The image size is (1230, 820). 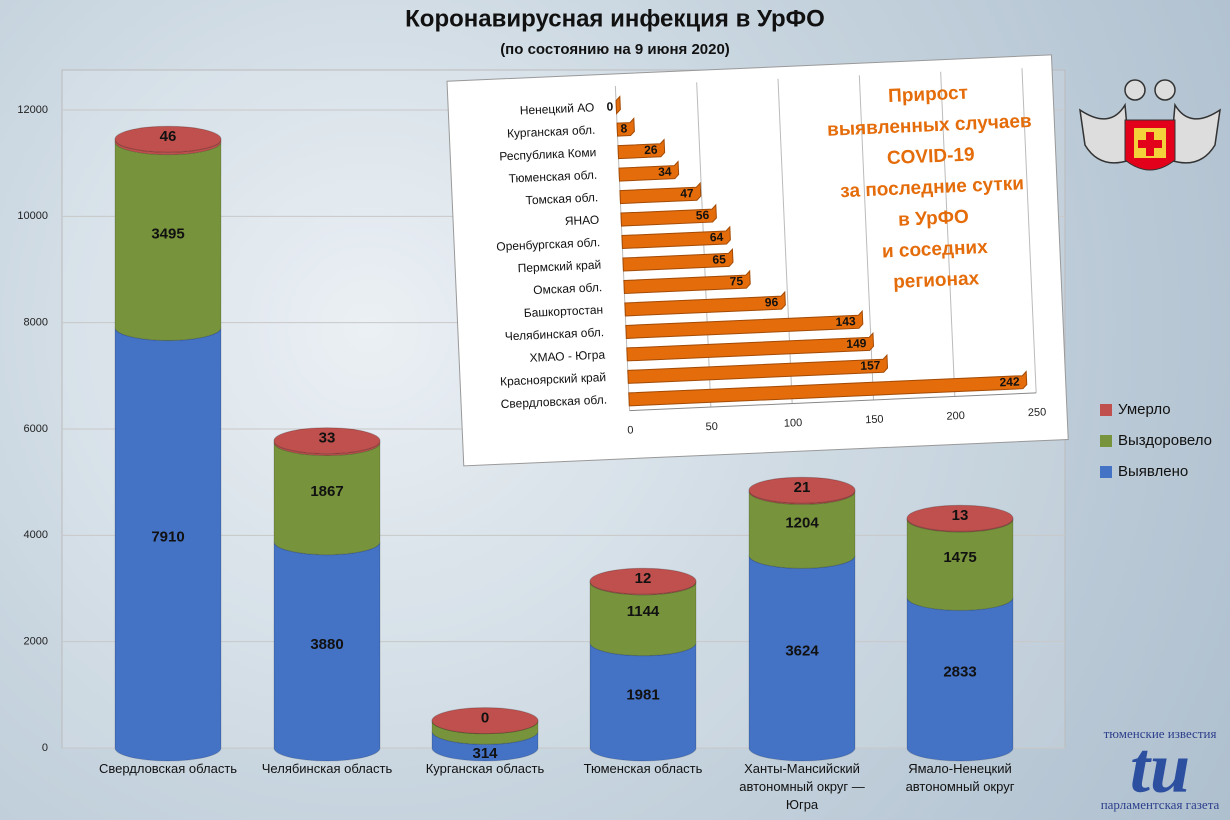 What do you see at coordinates (703, 215) in the screenshot?
I see `value-label: 56` at bounding box center [703, 215].